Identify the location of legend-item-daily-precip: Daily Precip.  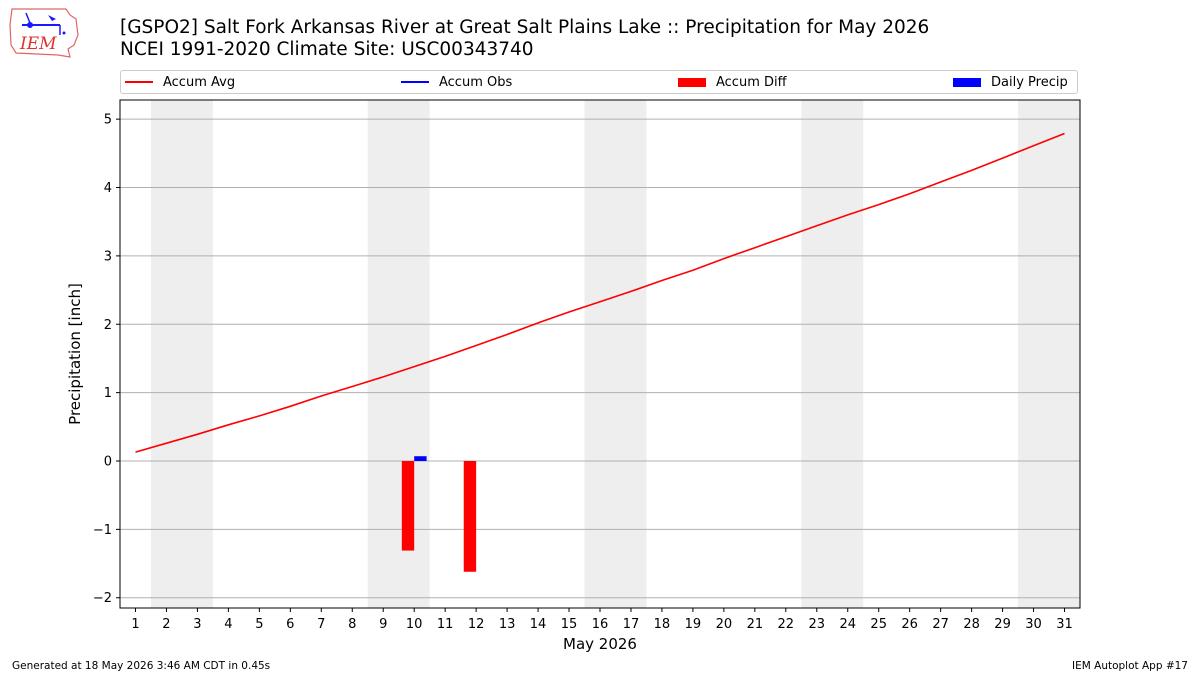
(1010, 82).